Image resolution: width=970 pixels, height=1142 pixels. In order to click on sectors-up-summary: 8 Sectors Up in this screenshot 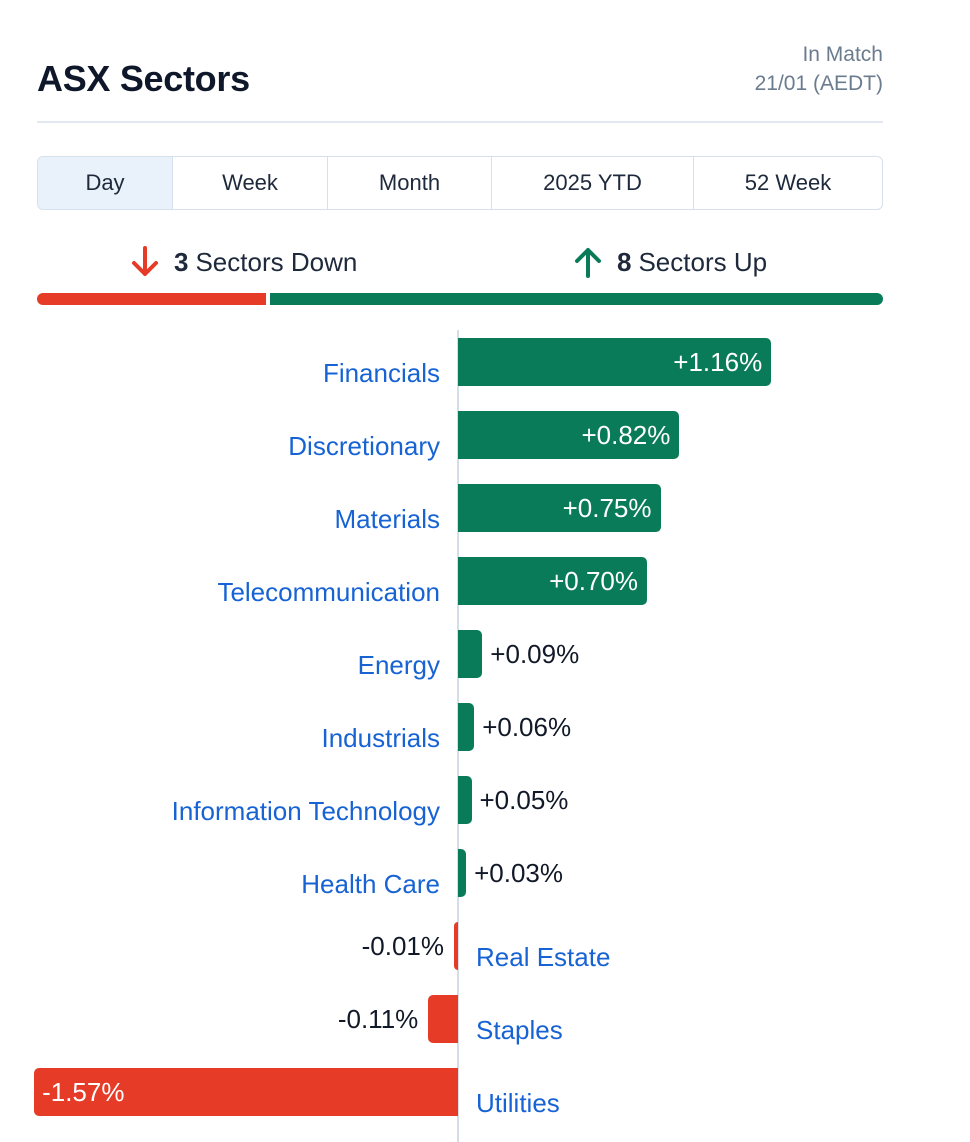, I will do `click(670, 262)`.